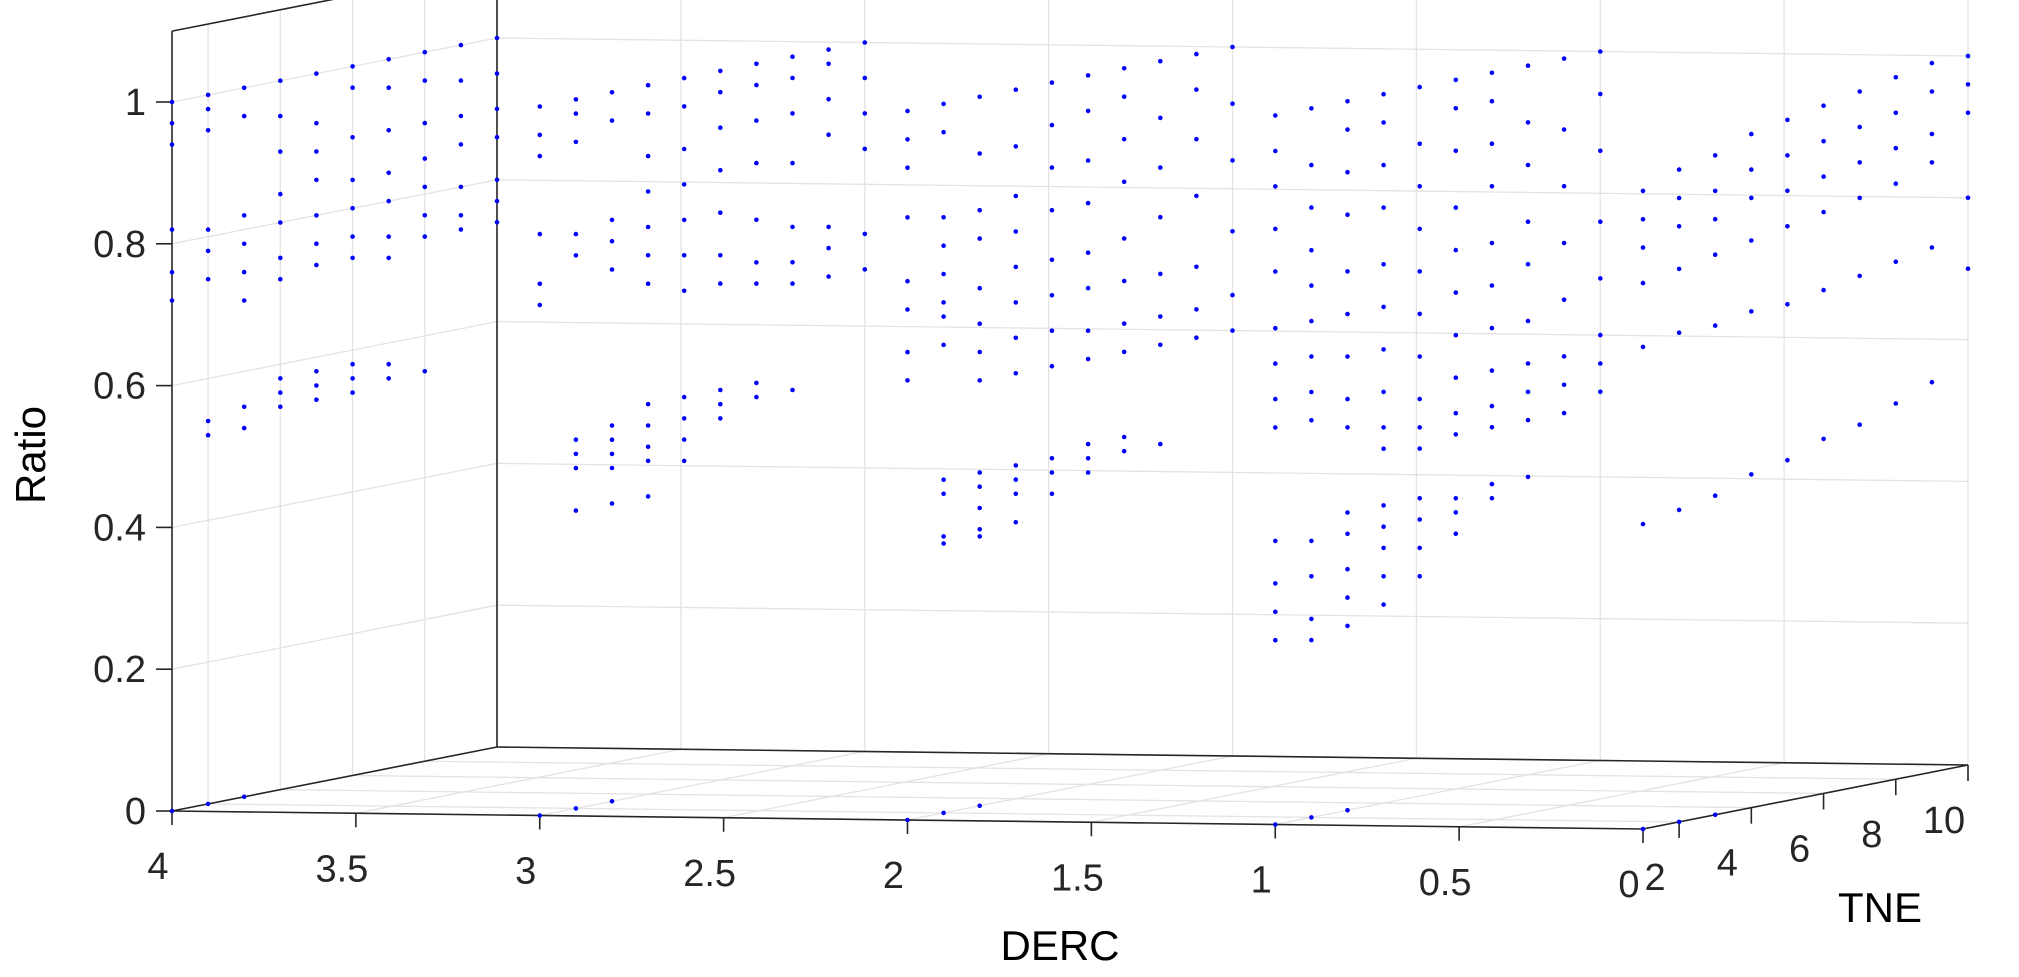 The image size is (2019, 977). Describe the element at coordinates (1445, 883) in the screenshot. I see `x-tick-label: 0.5` at that location.